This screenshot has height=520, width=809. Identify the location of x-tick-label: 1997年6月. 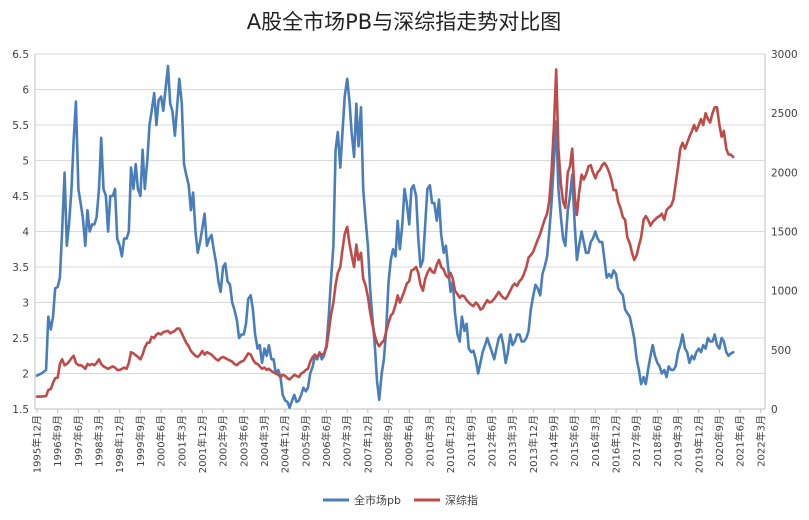
(78, 441).